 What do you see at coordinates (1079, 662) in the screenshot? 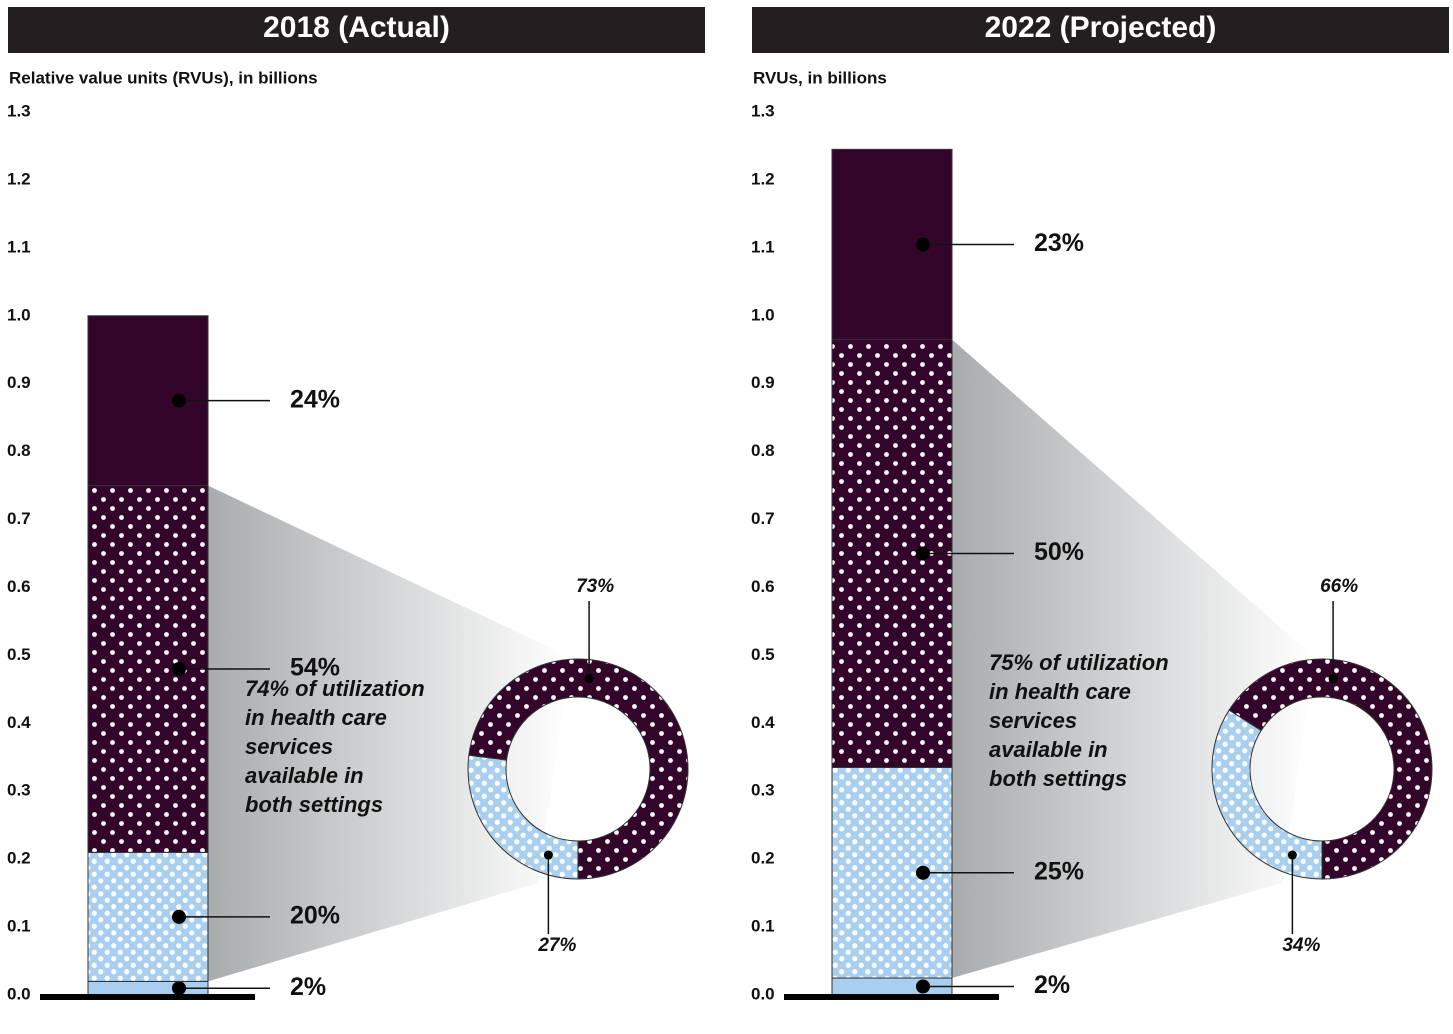
I see `annotation: 75% of utilization` at bounding box center [1079, 662].